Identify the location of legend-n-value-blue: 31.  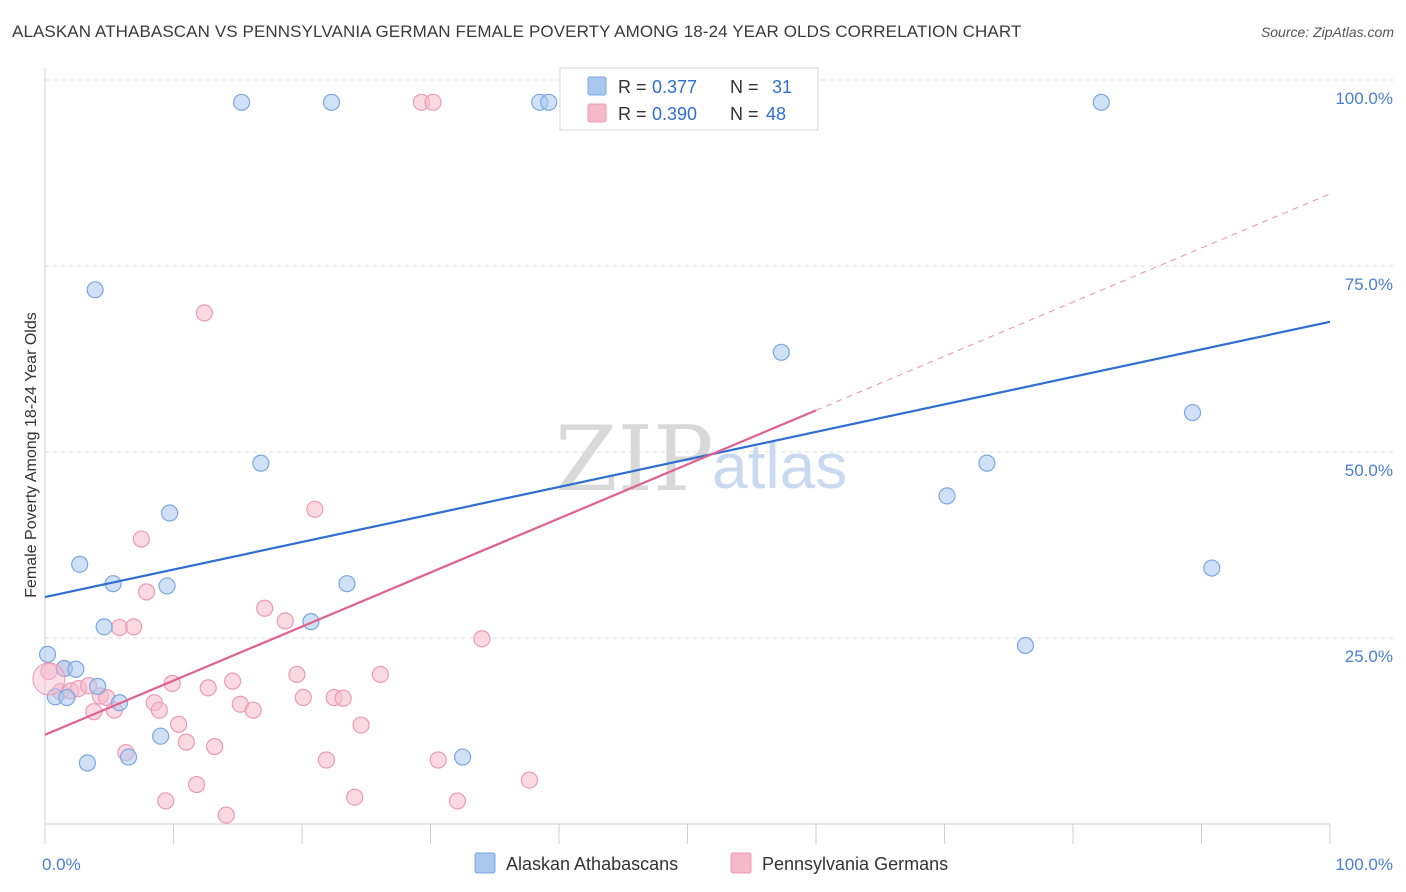
(782, 87).